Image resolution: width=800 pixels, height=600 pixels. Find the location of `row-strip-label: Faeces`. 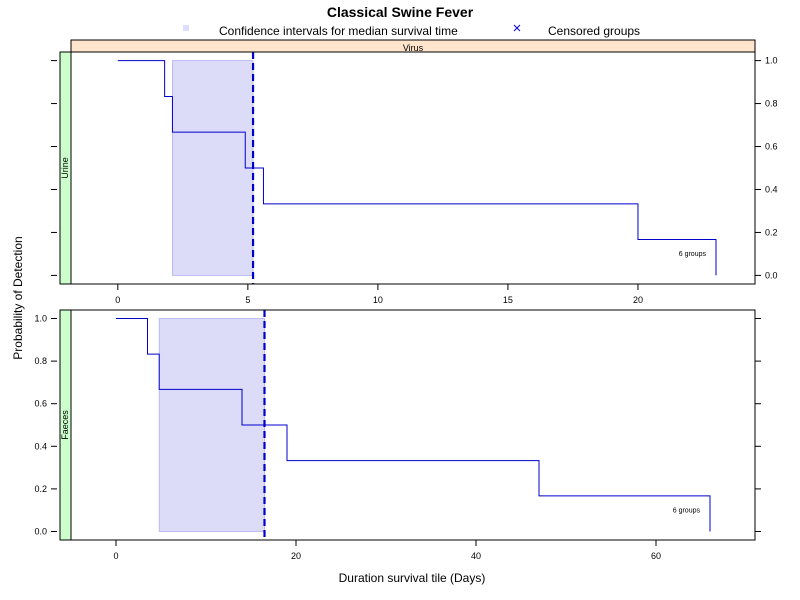

row-strip-label: Faeces is located at coordinates (65, 425).